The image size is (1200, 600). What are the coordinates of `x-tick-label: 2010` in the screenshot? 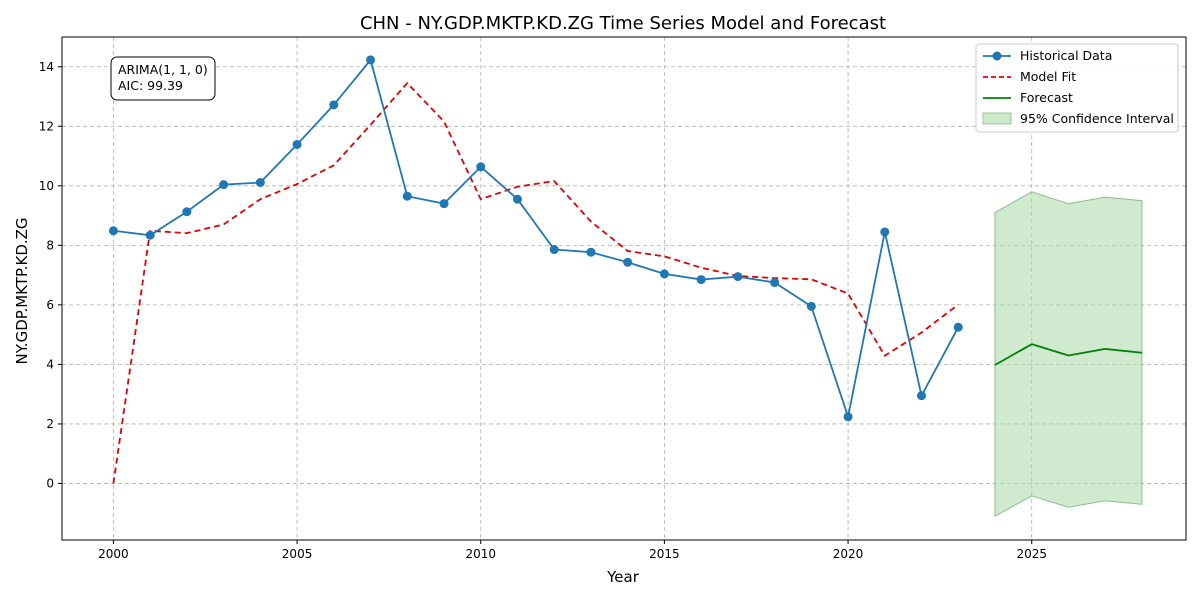 It's located at (480, 554).